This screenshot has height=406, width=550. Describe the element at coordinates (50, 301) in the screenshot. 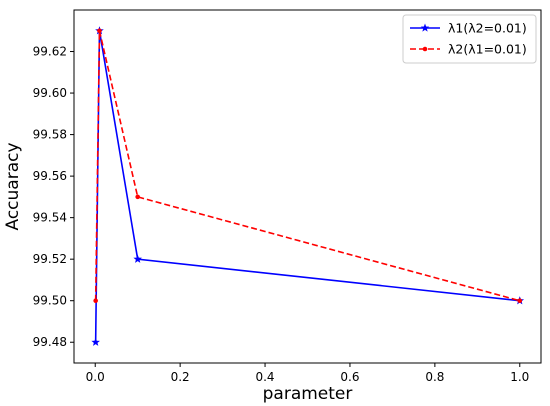

I see `y-tick-label: 99.50` at that location.